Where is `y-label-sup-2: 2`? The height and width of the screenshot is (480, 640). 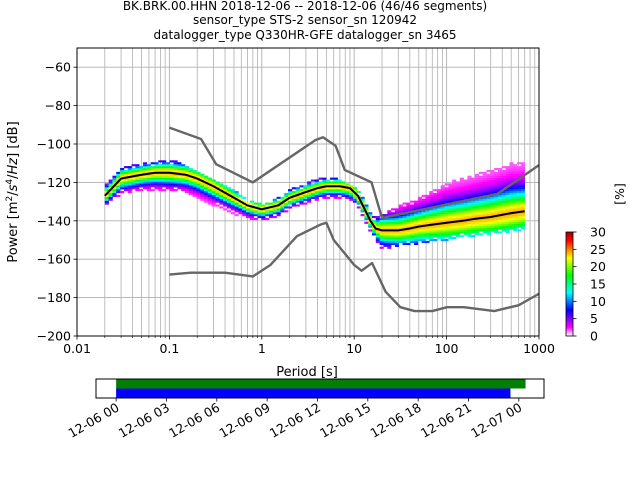
y-label-sup-2: 2 is located at coordinates (10, 199).